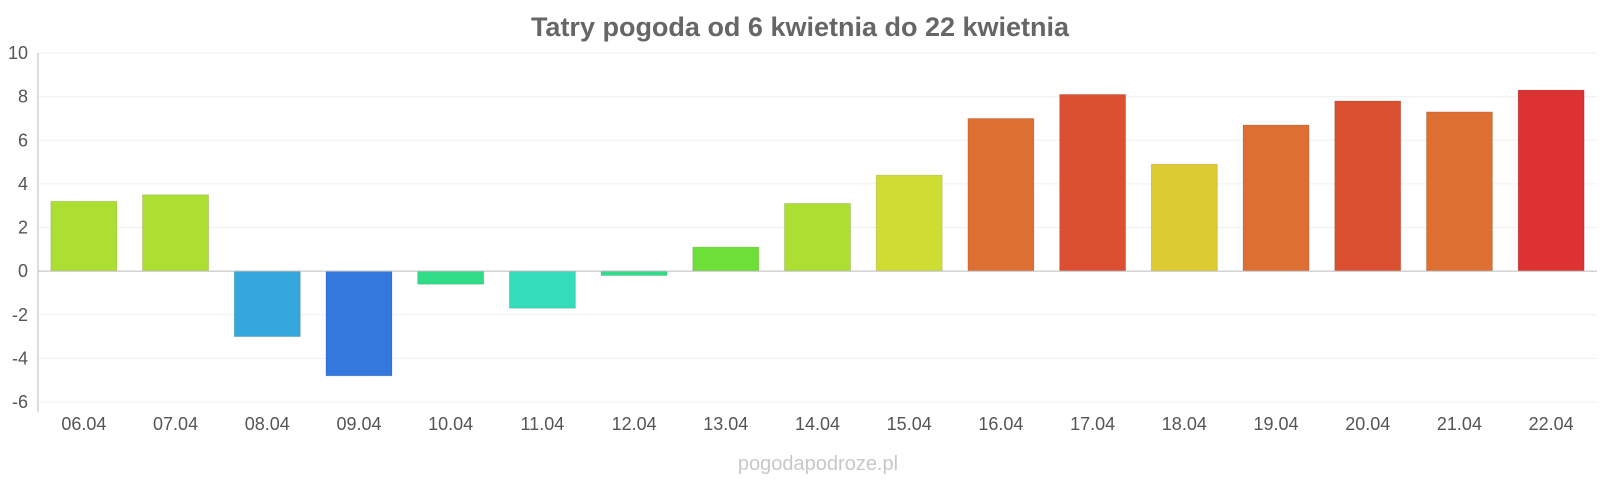  I want to click on x-tick-label: 09.04, so click(358, 424).